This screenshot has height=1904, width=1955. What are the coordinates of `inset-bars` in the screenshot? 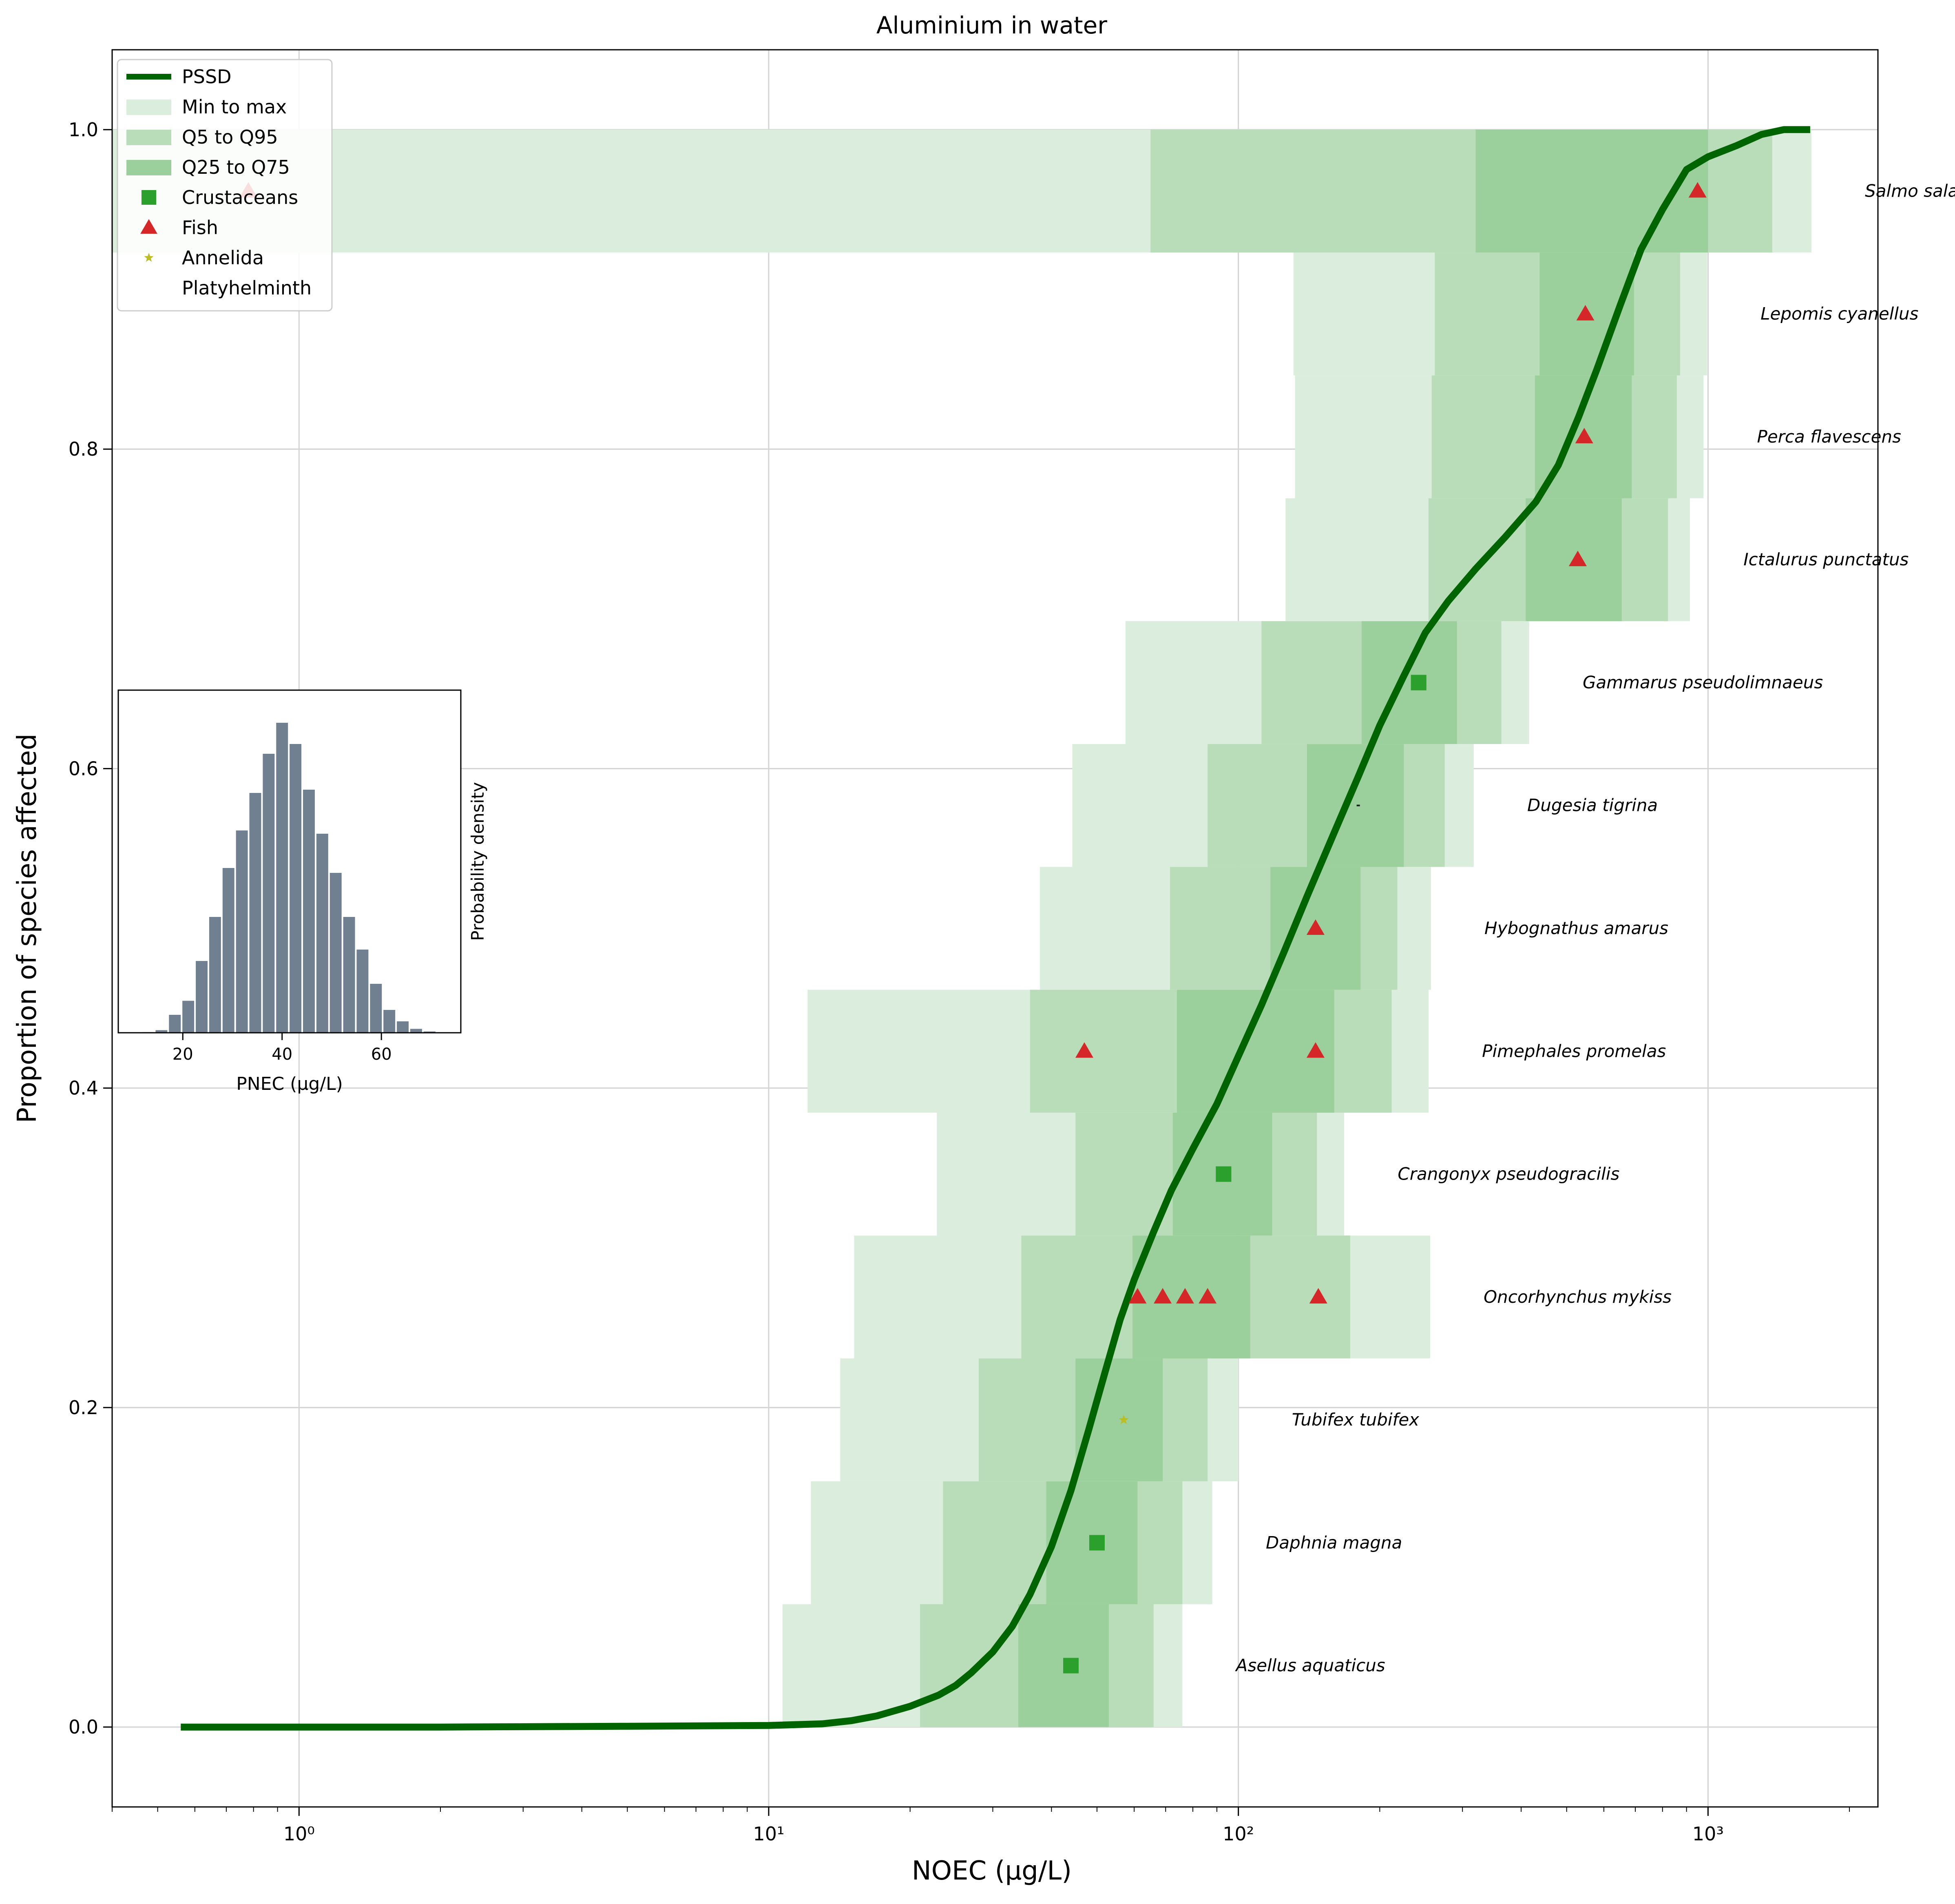 It's located at (295, 878).